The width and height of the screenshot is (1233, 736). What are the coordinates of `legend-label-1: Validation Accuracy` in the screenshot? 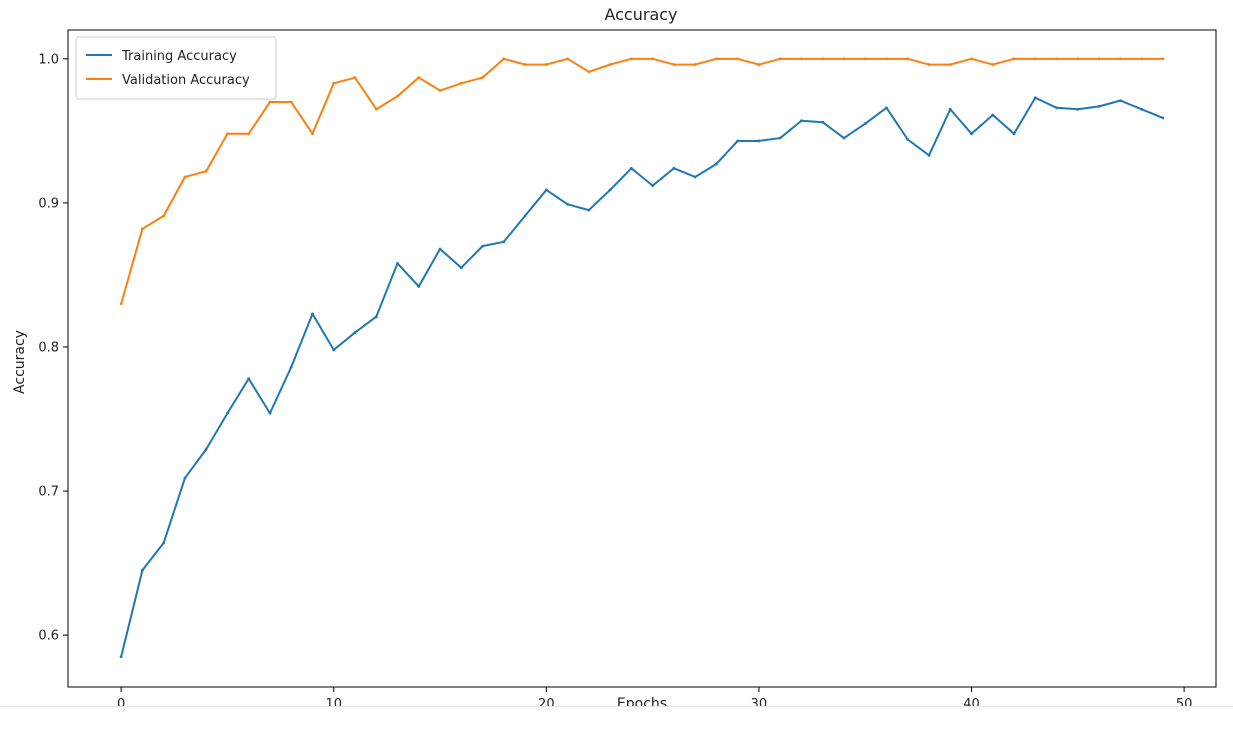 It's located at (186, 80).